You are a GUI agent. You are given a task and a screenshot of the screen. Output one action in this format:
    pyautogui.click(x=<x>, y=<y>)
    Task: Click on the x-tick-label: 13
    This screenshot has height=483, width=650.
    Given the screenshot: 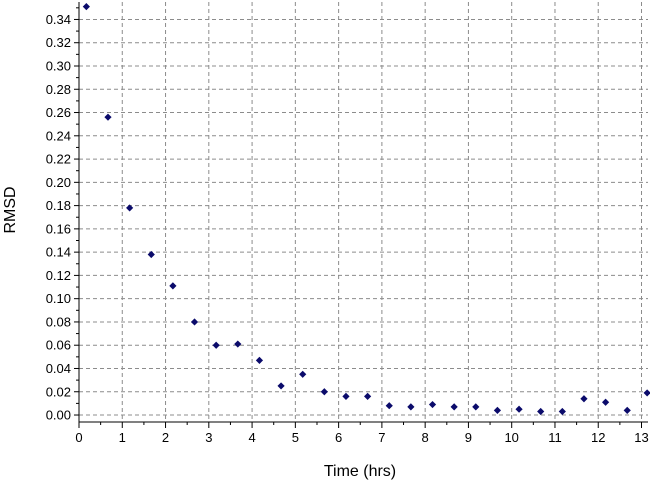 What is the action you would take?
    pyautogui.click(x=641, y=437)
    